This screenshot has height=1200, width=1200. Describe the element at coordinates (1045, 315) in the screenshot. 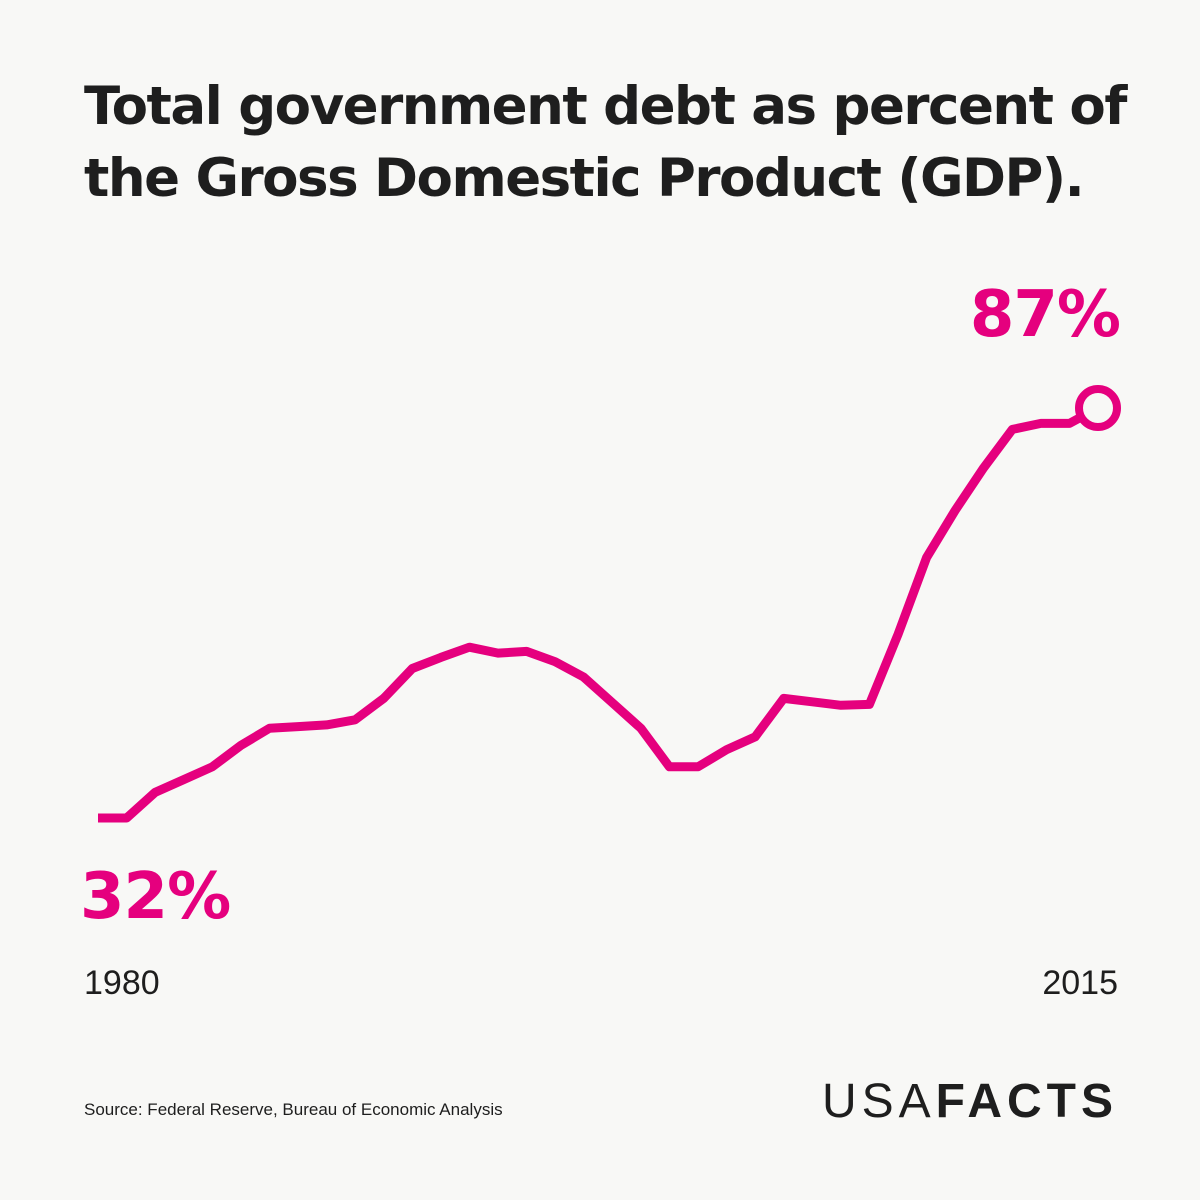

I see `end-value-label: 87%` at that location.